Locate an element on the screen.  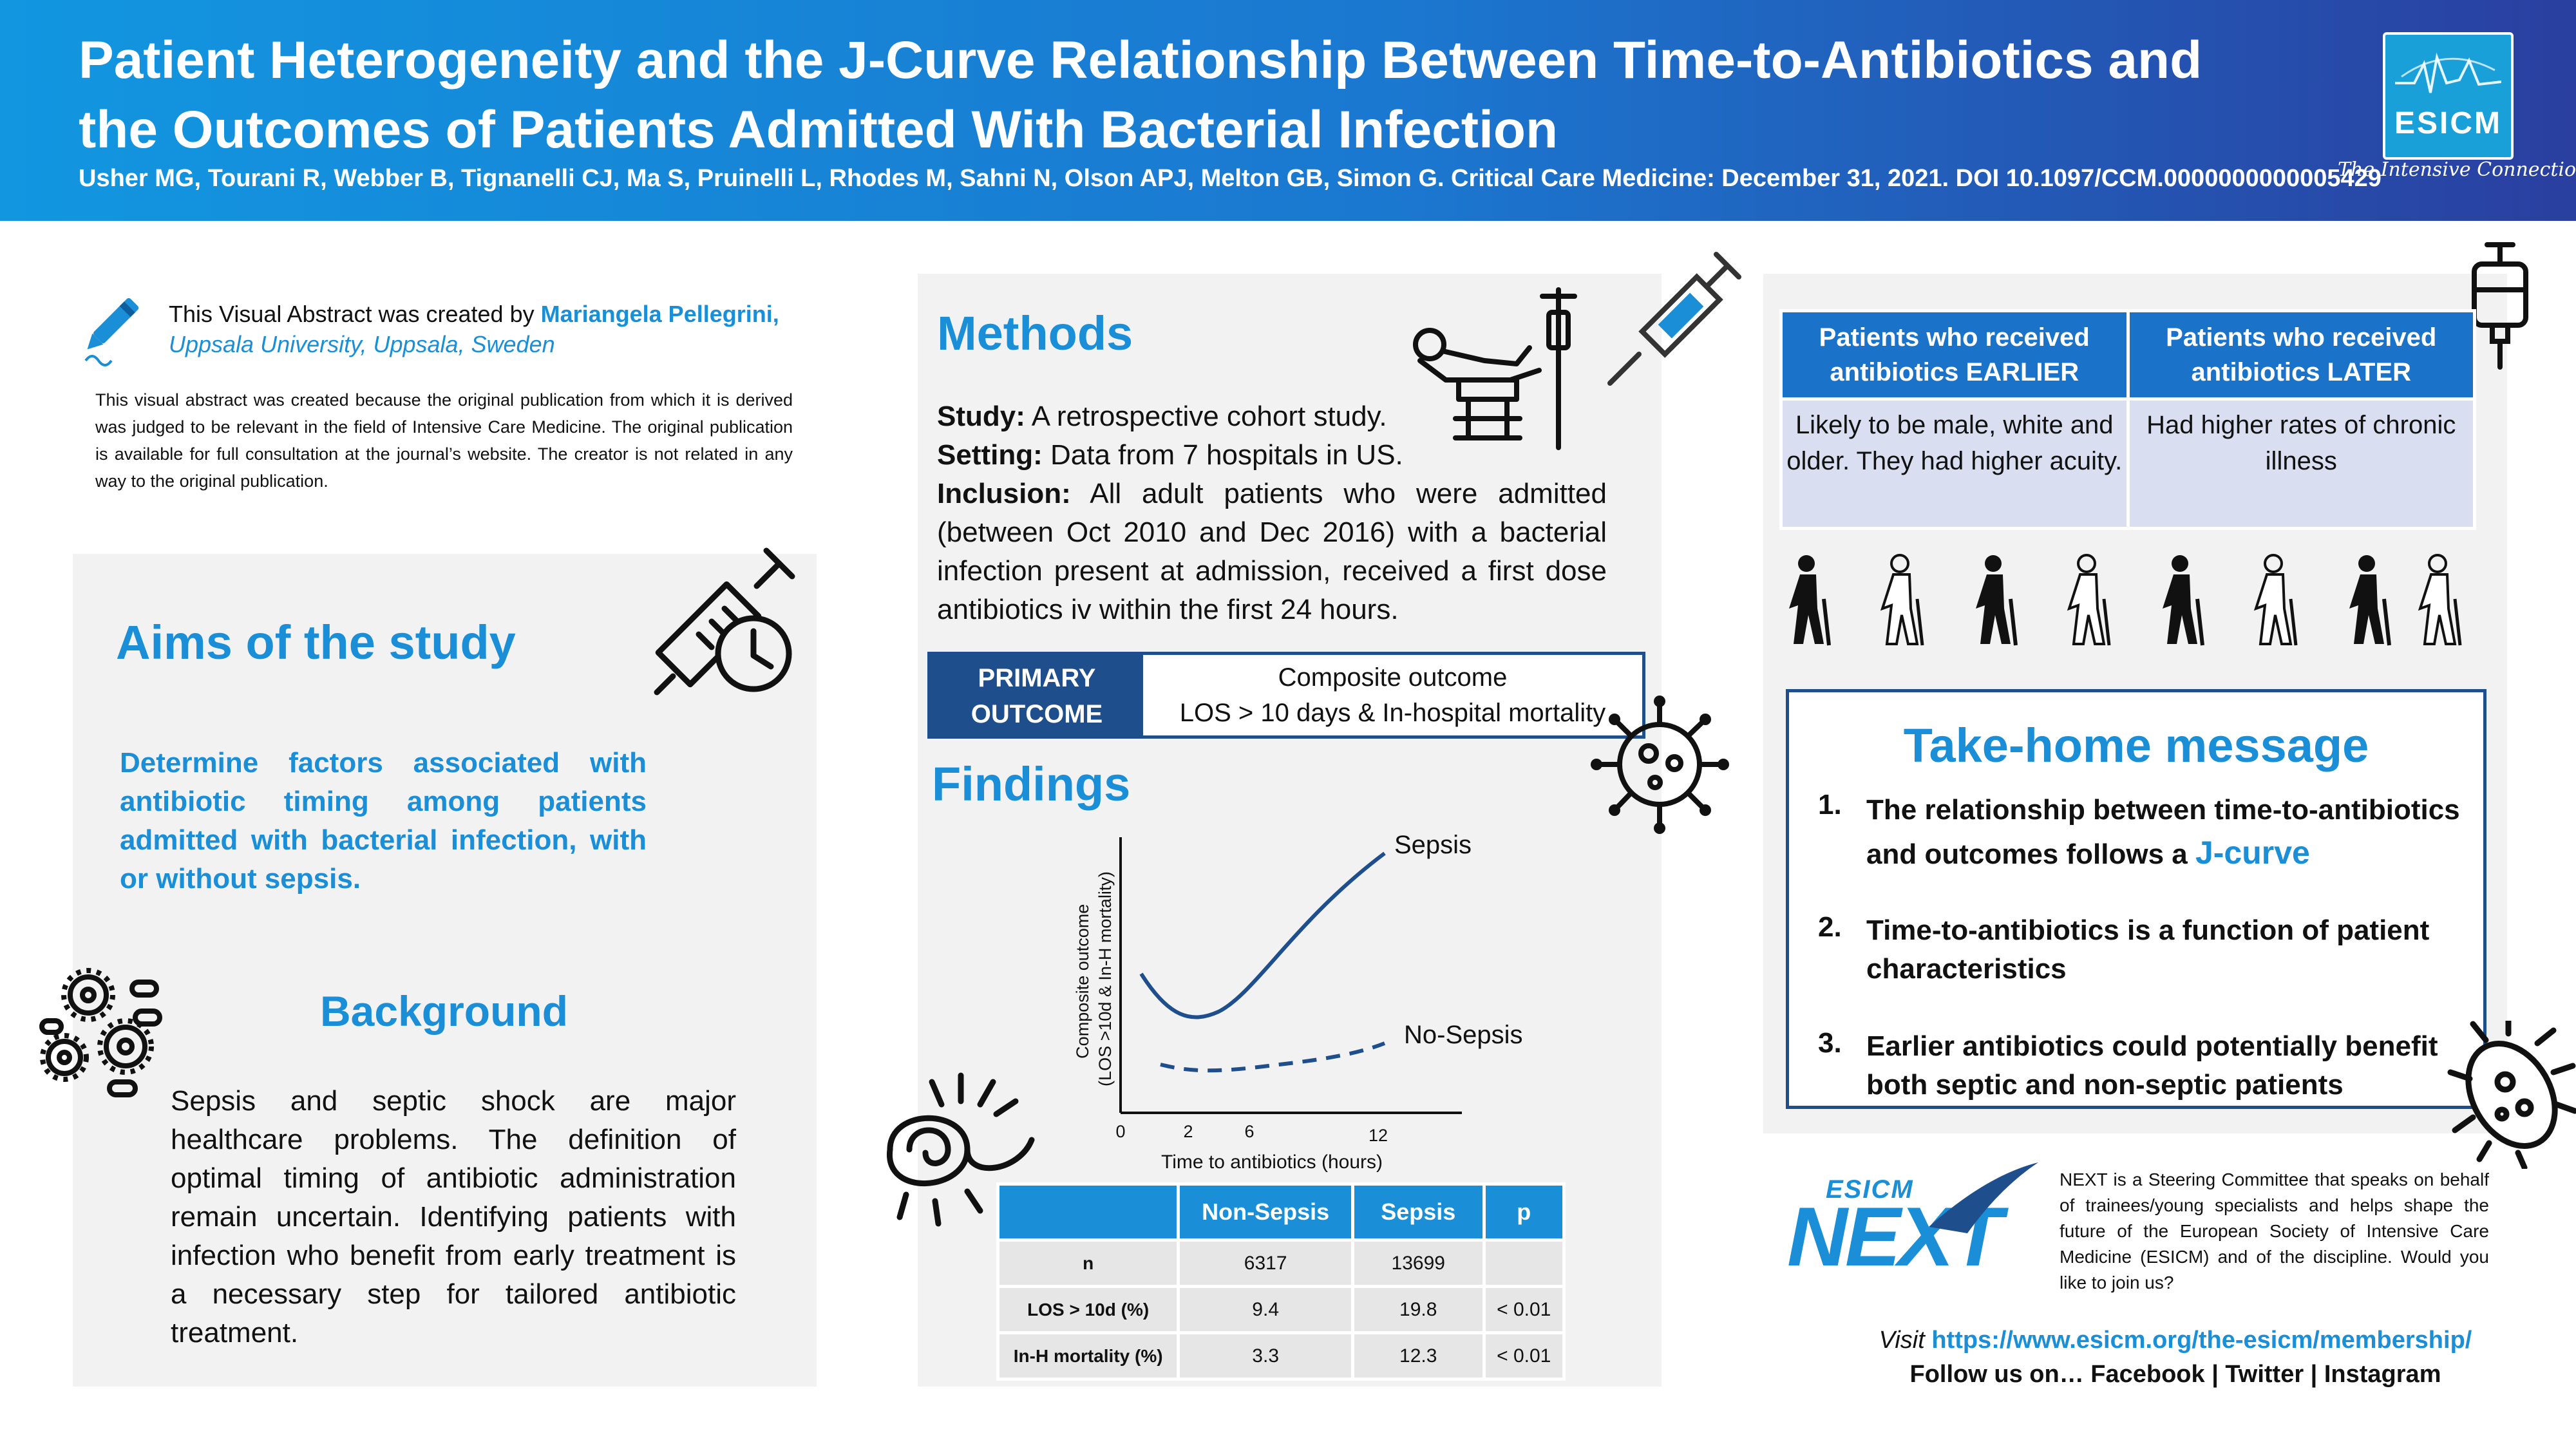
j-curve-highlight: J-curve is located at coordinates (2252, 853).